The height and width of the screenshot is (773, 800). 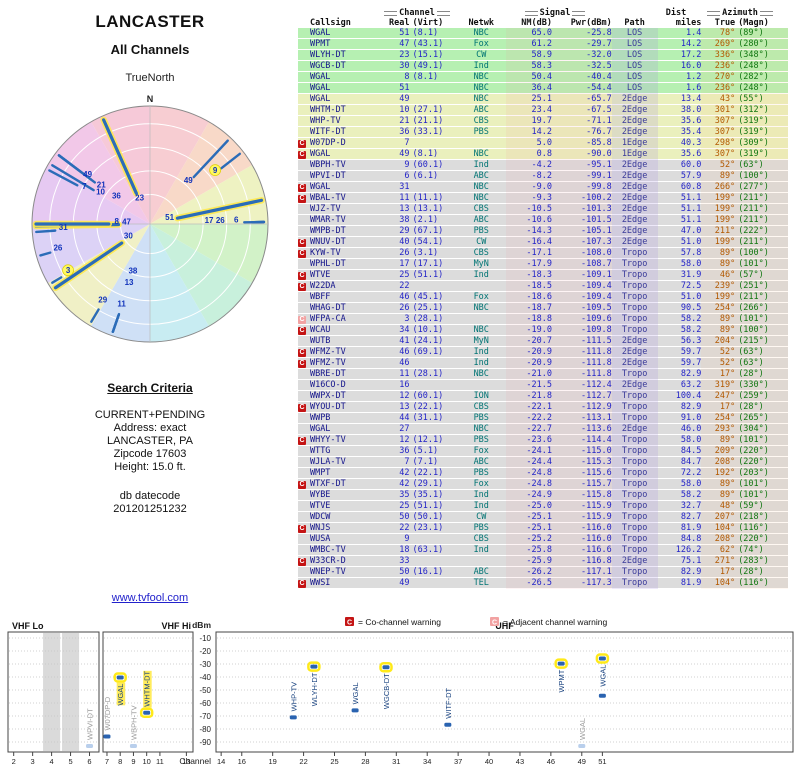 What do you see at coordinates (397, 198) in the screenshot?
I see `cell-real-channel: 11` at bounding box center [397, 198].